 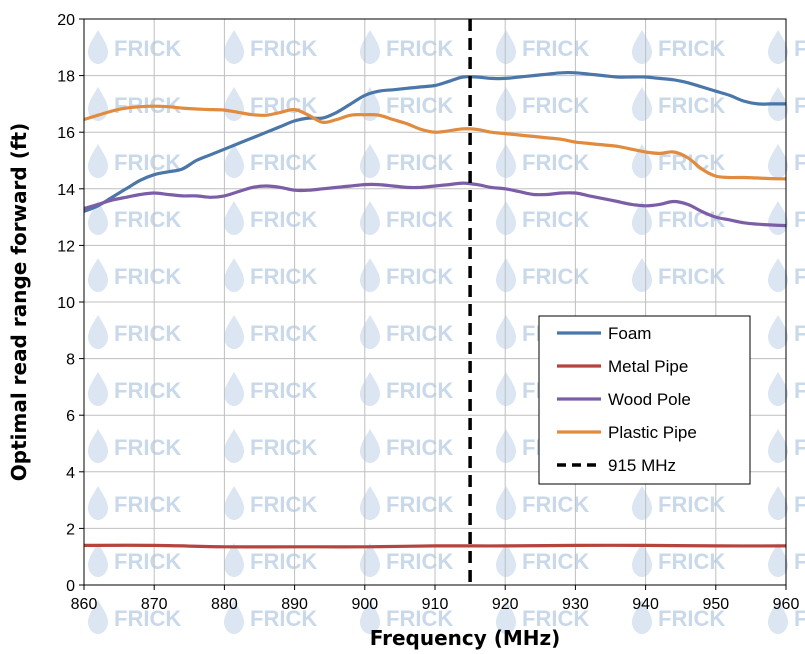 What do you see at coordinates (66, 303) in the screenshot?
I see `y-tick-label: 10` at bounding box center [66, 303].